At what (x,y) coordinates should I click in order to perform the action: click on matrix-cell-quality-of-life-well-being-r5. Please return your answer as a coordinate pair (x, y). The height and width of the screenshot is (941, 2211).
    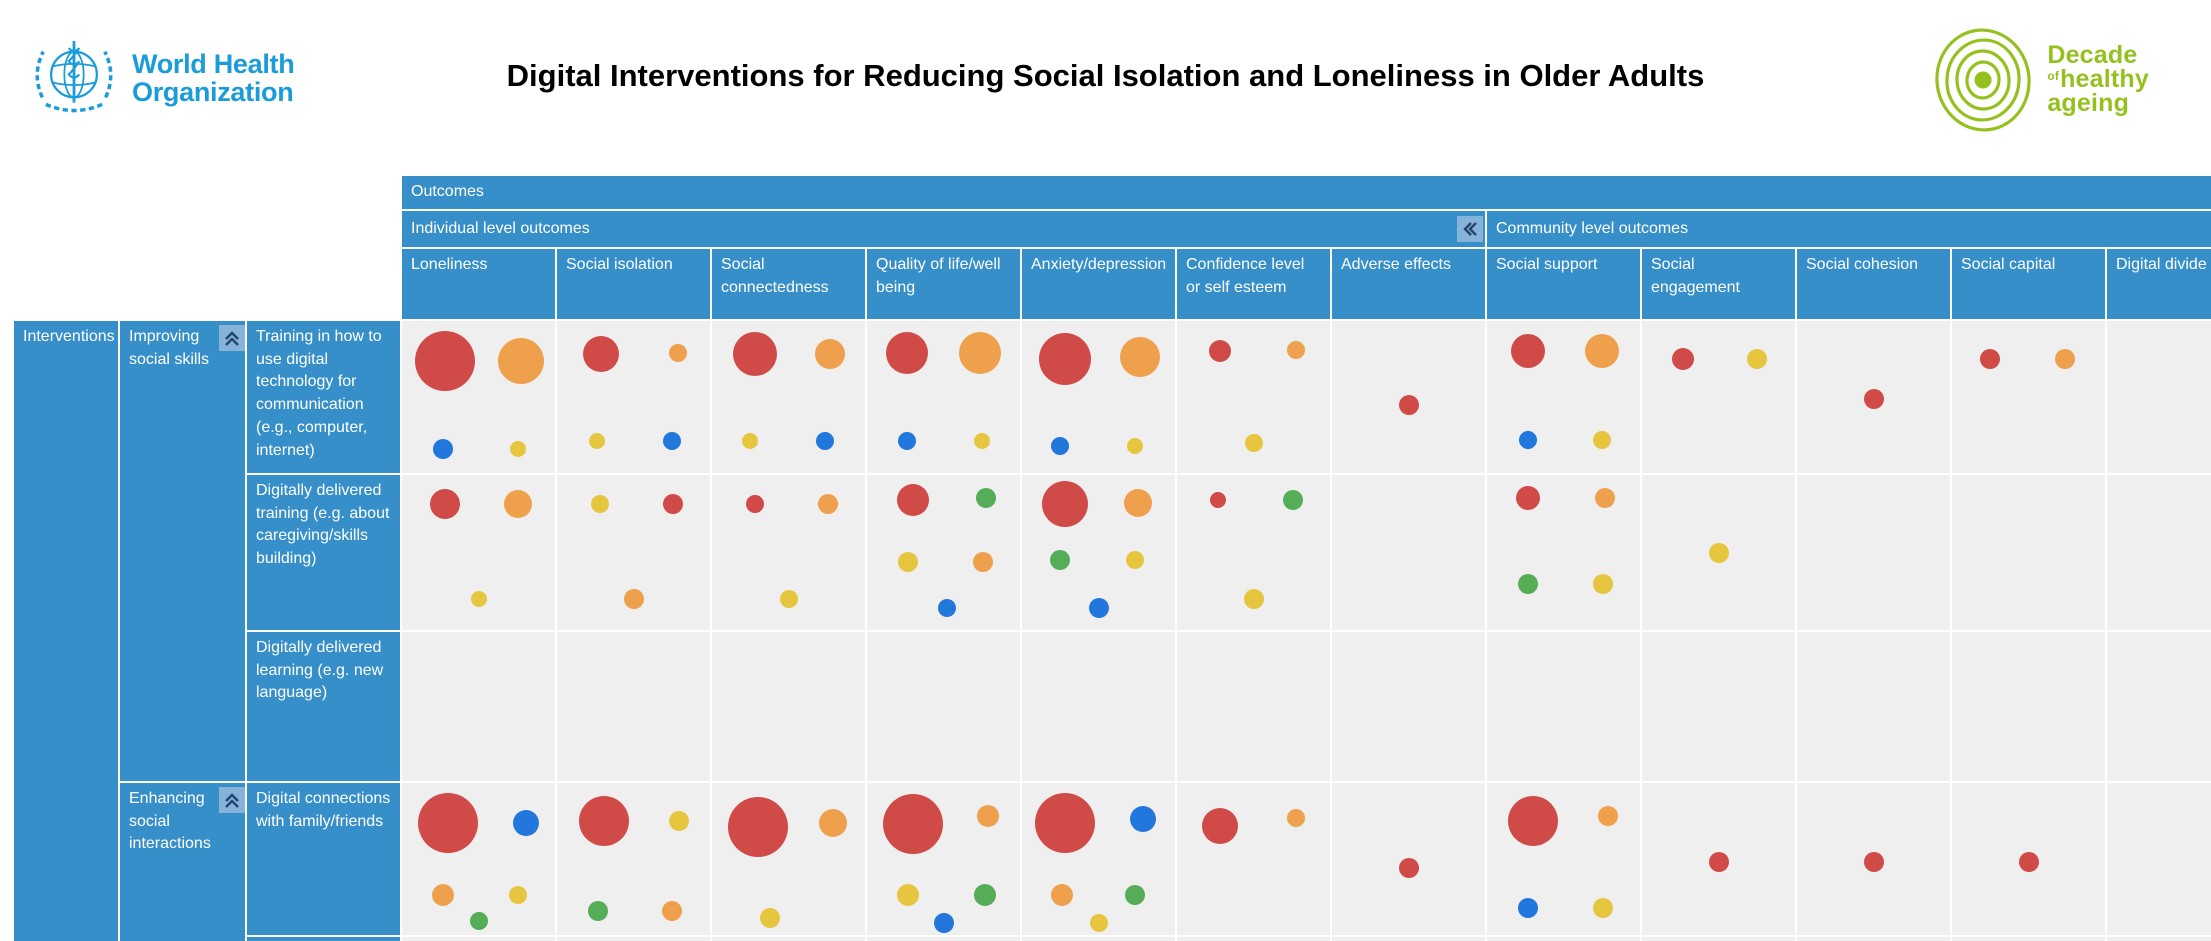
    Looking at the image, I should click on (943, 939).